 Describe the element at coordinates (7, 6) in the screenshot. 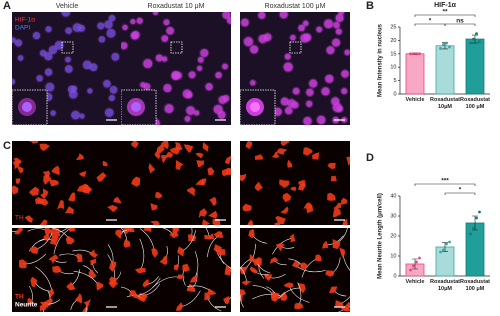

I see `panel-label: A` at that location.